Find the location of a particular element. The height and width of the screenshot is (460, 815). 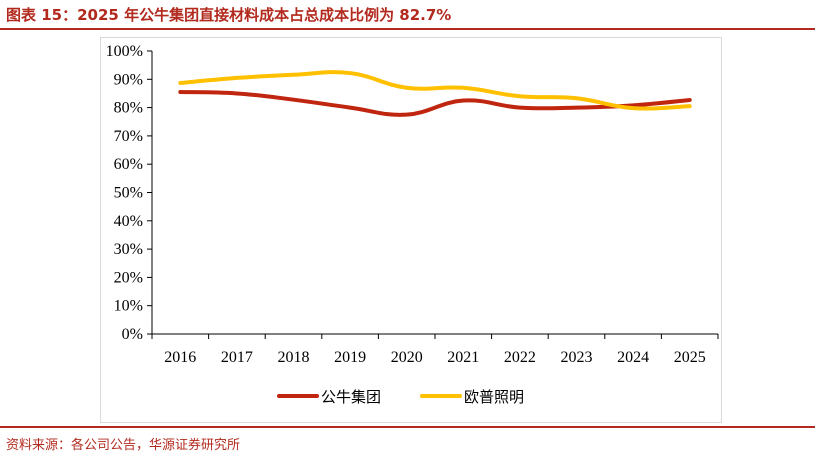

y-tick-label: 100% is located at coordinates (124, 51).